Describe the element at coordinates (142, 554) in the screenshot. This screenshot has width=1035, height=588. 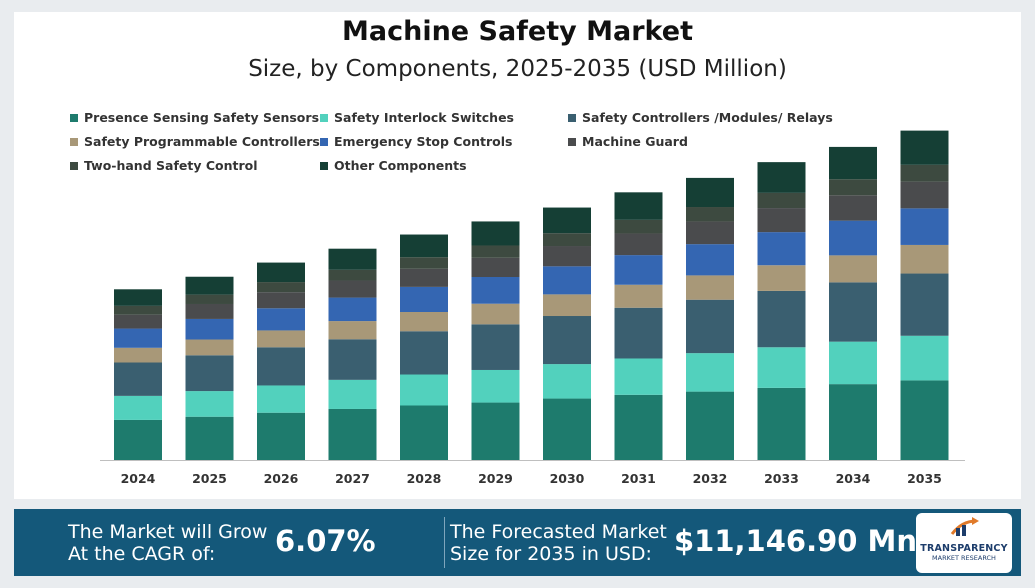
I see `cagr-label-line2: At the CAGR of:` at that location.